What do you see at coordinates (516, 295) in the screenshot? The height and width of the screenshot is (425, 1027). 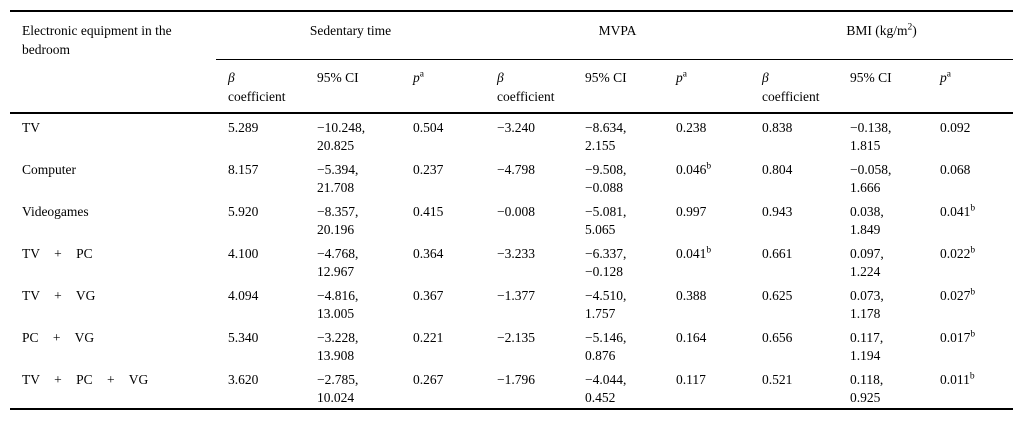 I see `mvpa-beta-cell: −1.377` at bounding box center [516, 295].